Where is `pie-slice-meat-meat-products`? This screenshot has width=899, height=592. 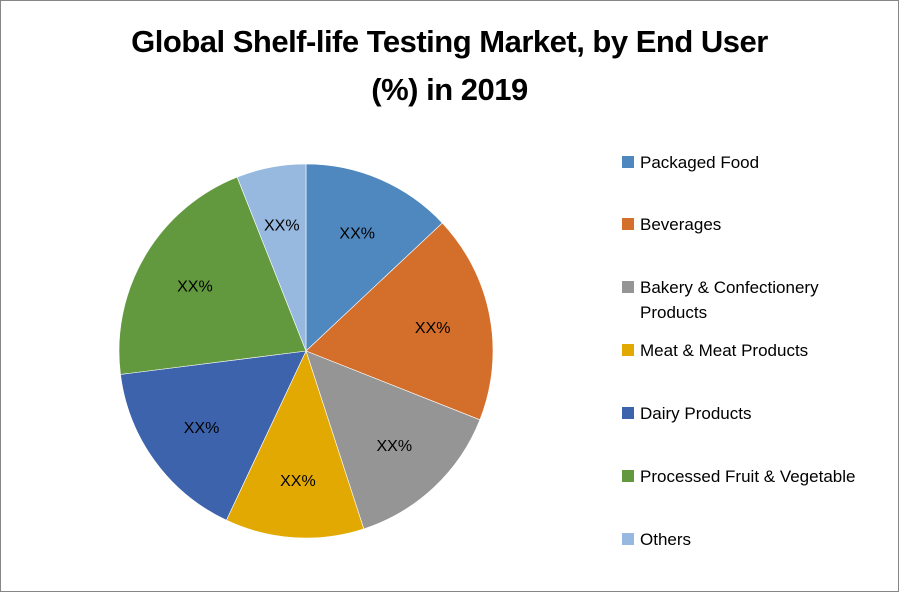
pie-slice-meat-meat-products is located at coordinates (295, 444).